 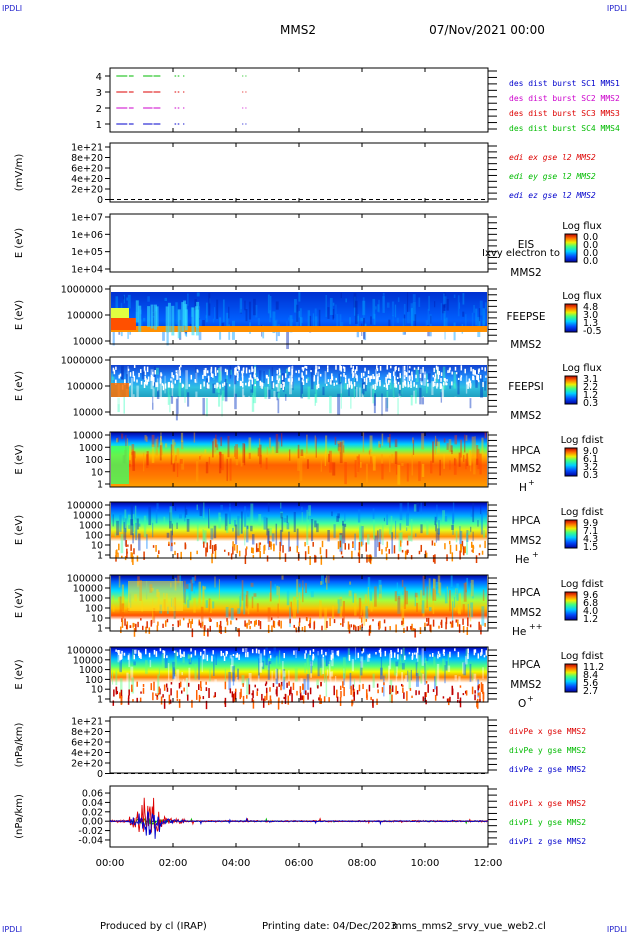 I want to click on hpca-he-colorbar-tick: 7.1, so click(x=590, y=531).